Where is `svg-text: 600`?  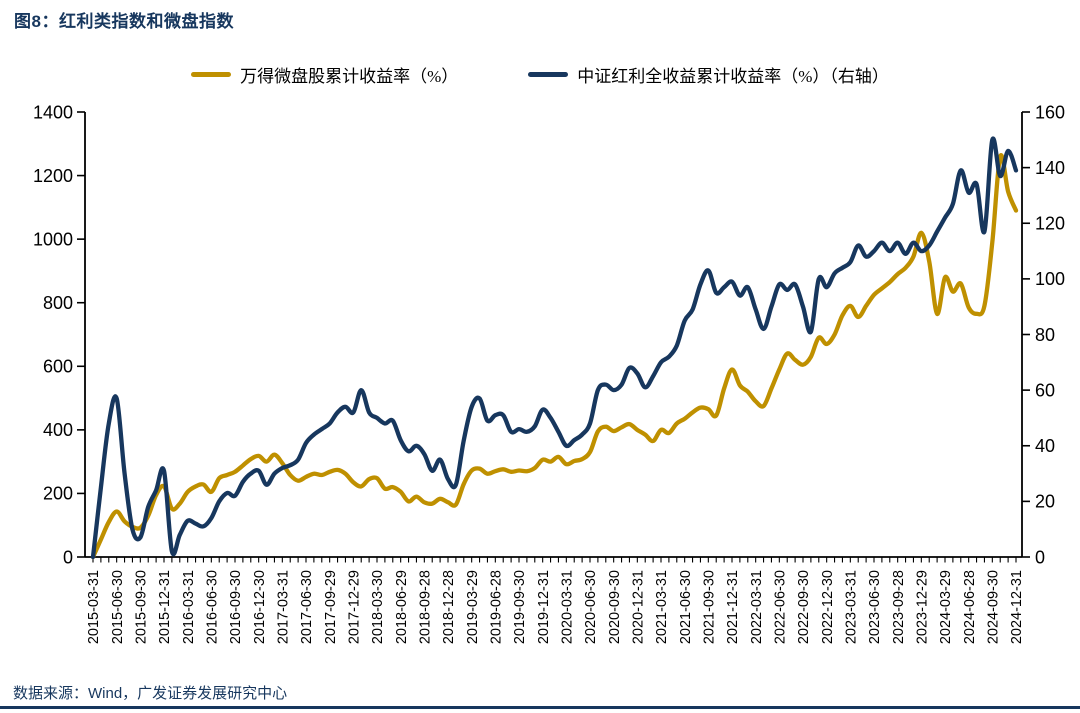 svg-text: 600 is located at coordinates (58, 367).